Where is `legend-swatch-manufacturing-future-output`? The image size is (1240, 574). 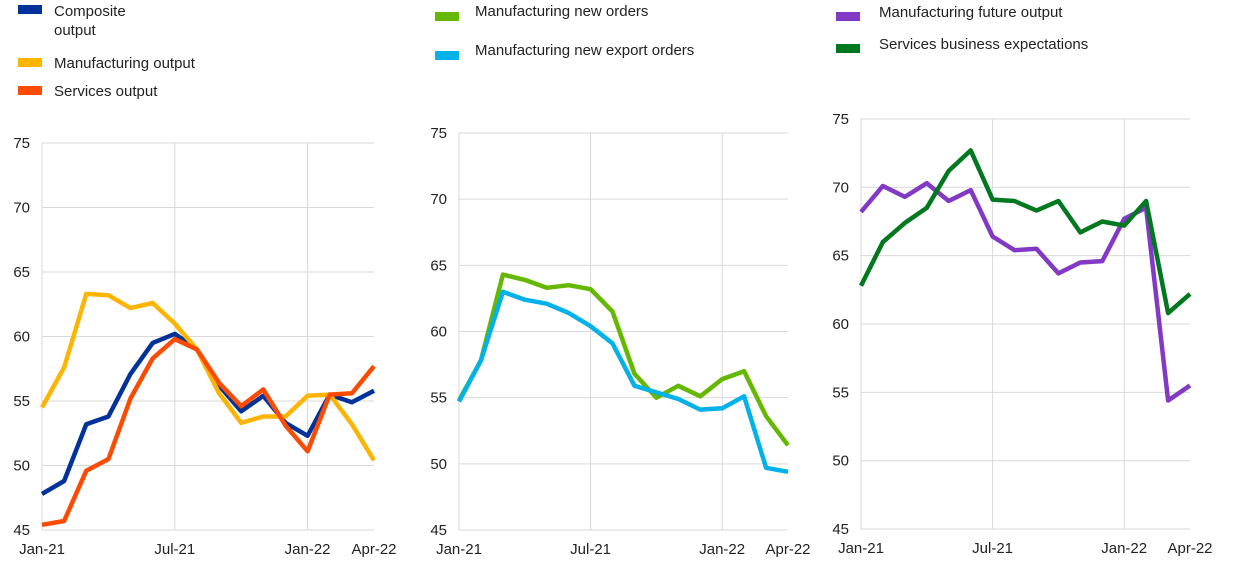
legend-swatch-manufacturing-future-output is located at coordinates (848, 16).